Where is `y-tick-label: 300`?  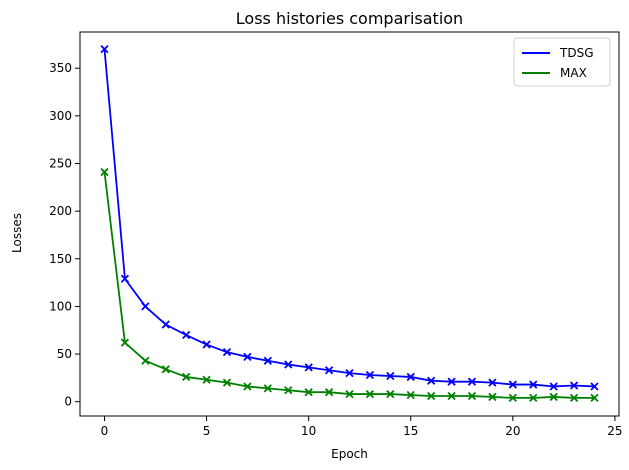
y-tick-label: 300 is located at coordinates (60, 116).